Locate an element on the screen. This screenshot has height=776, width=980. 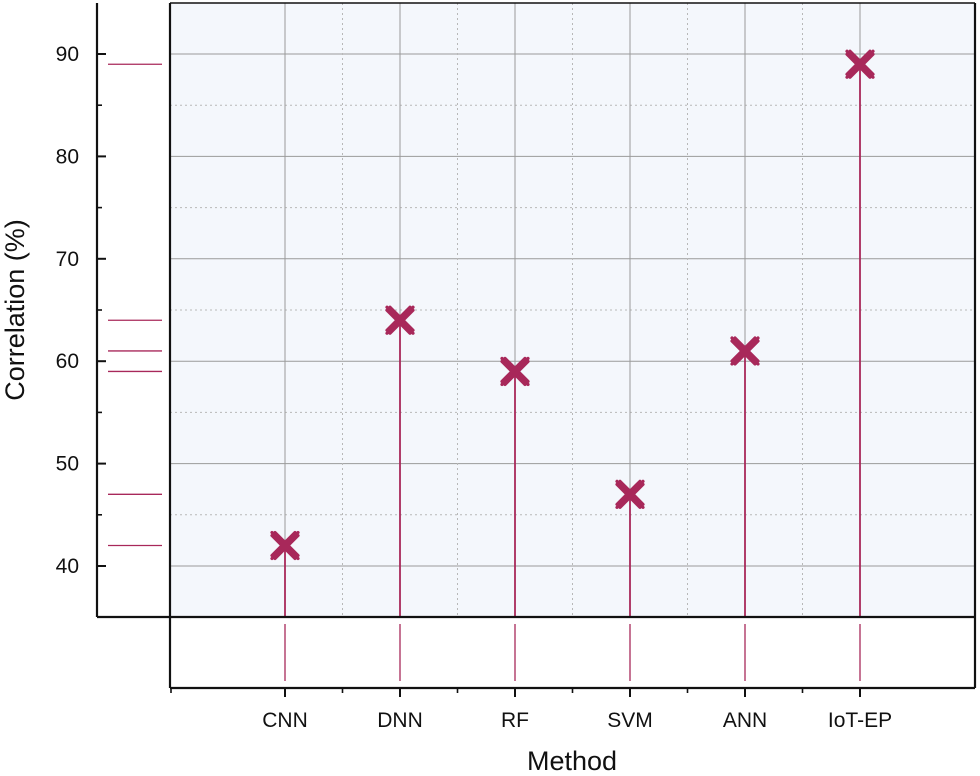
x-tick-label: ANN is located at coordinates (745, 720).